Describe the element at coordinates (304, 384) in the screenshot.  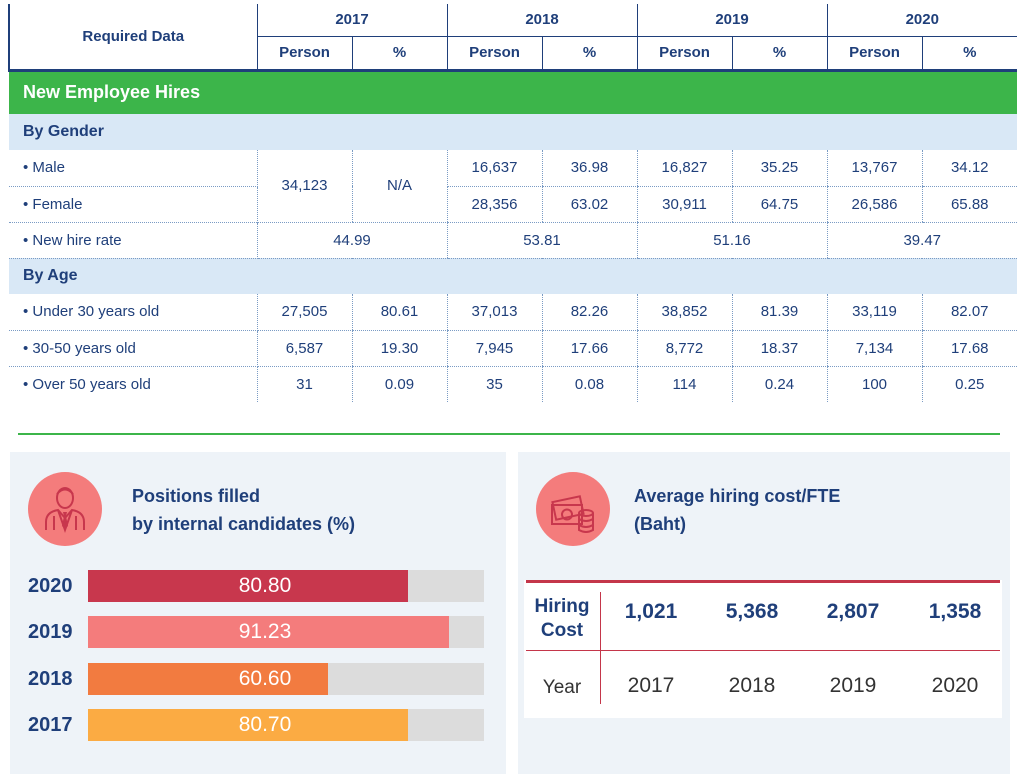
I see `table-cell: 31` at that location.